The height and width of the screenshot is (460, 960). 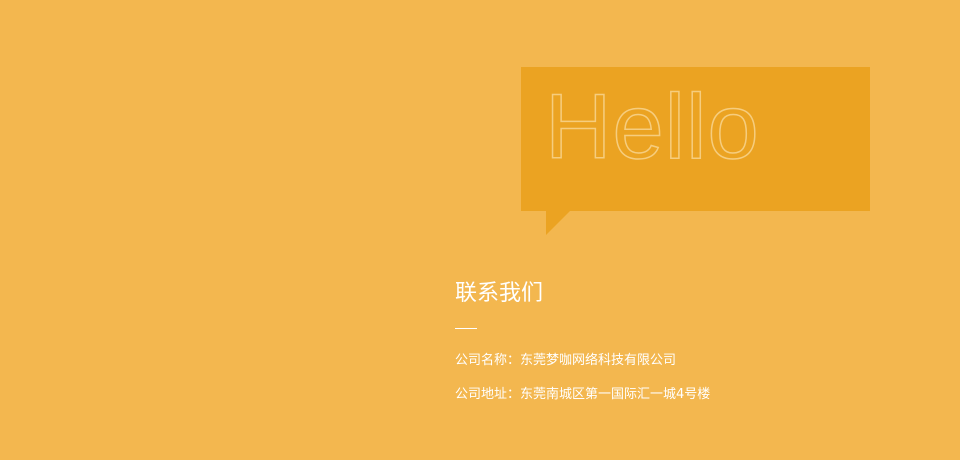 I want to click on section-title: 联系我们, so click(x=499, y=293).